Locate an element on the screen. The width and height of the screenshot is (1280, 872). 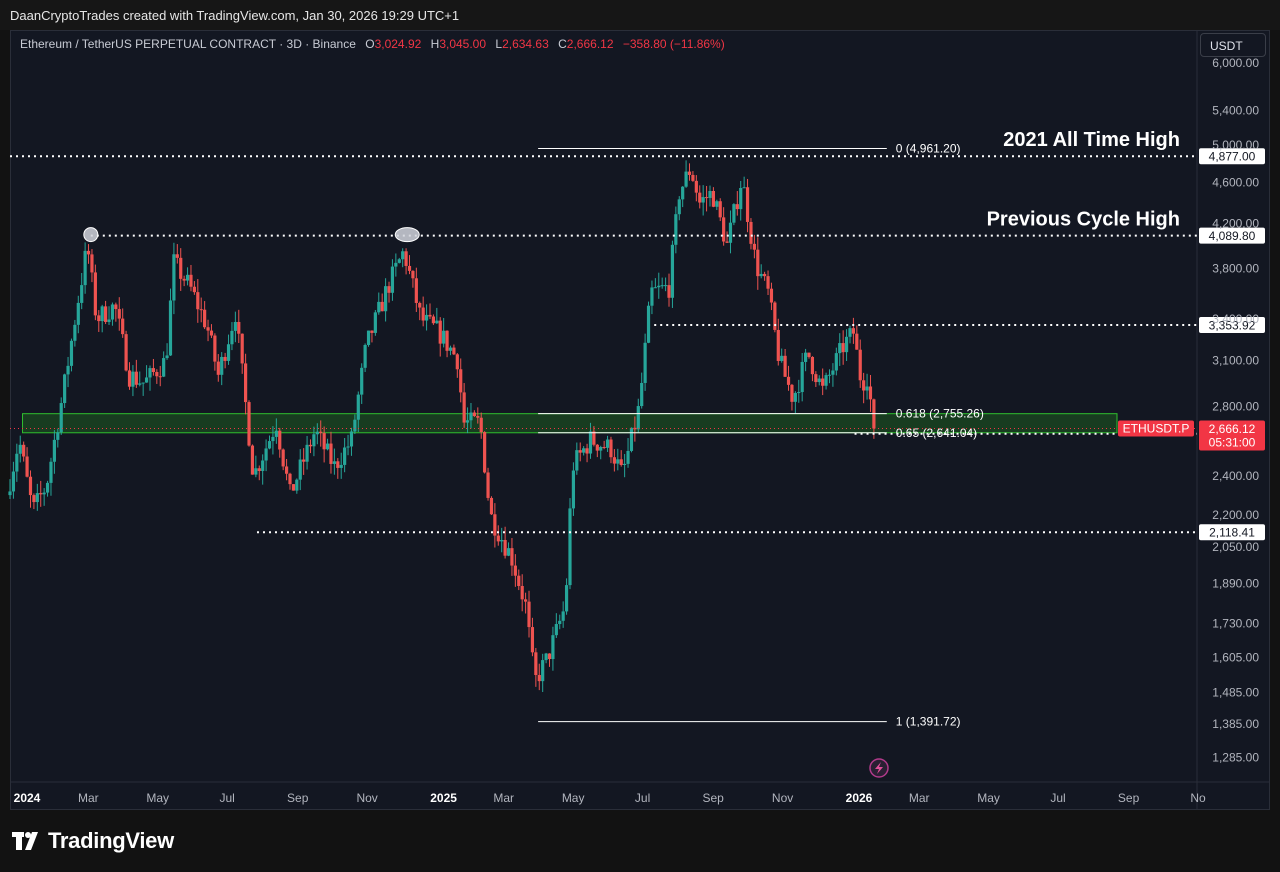
y-tick-label-7: 3,100.00 is located at coordinates (1235, 361).